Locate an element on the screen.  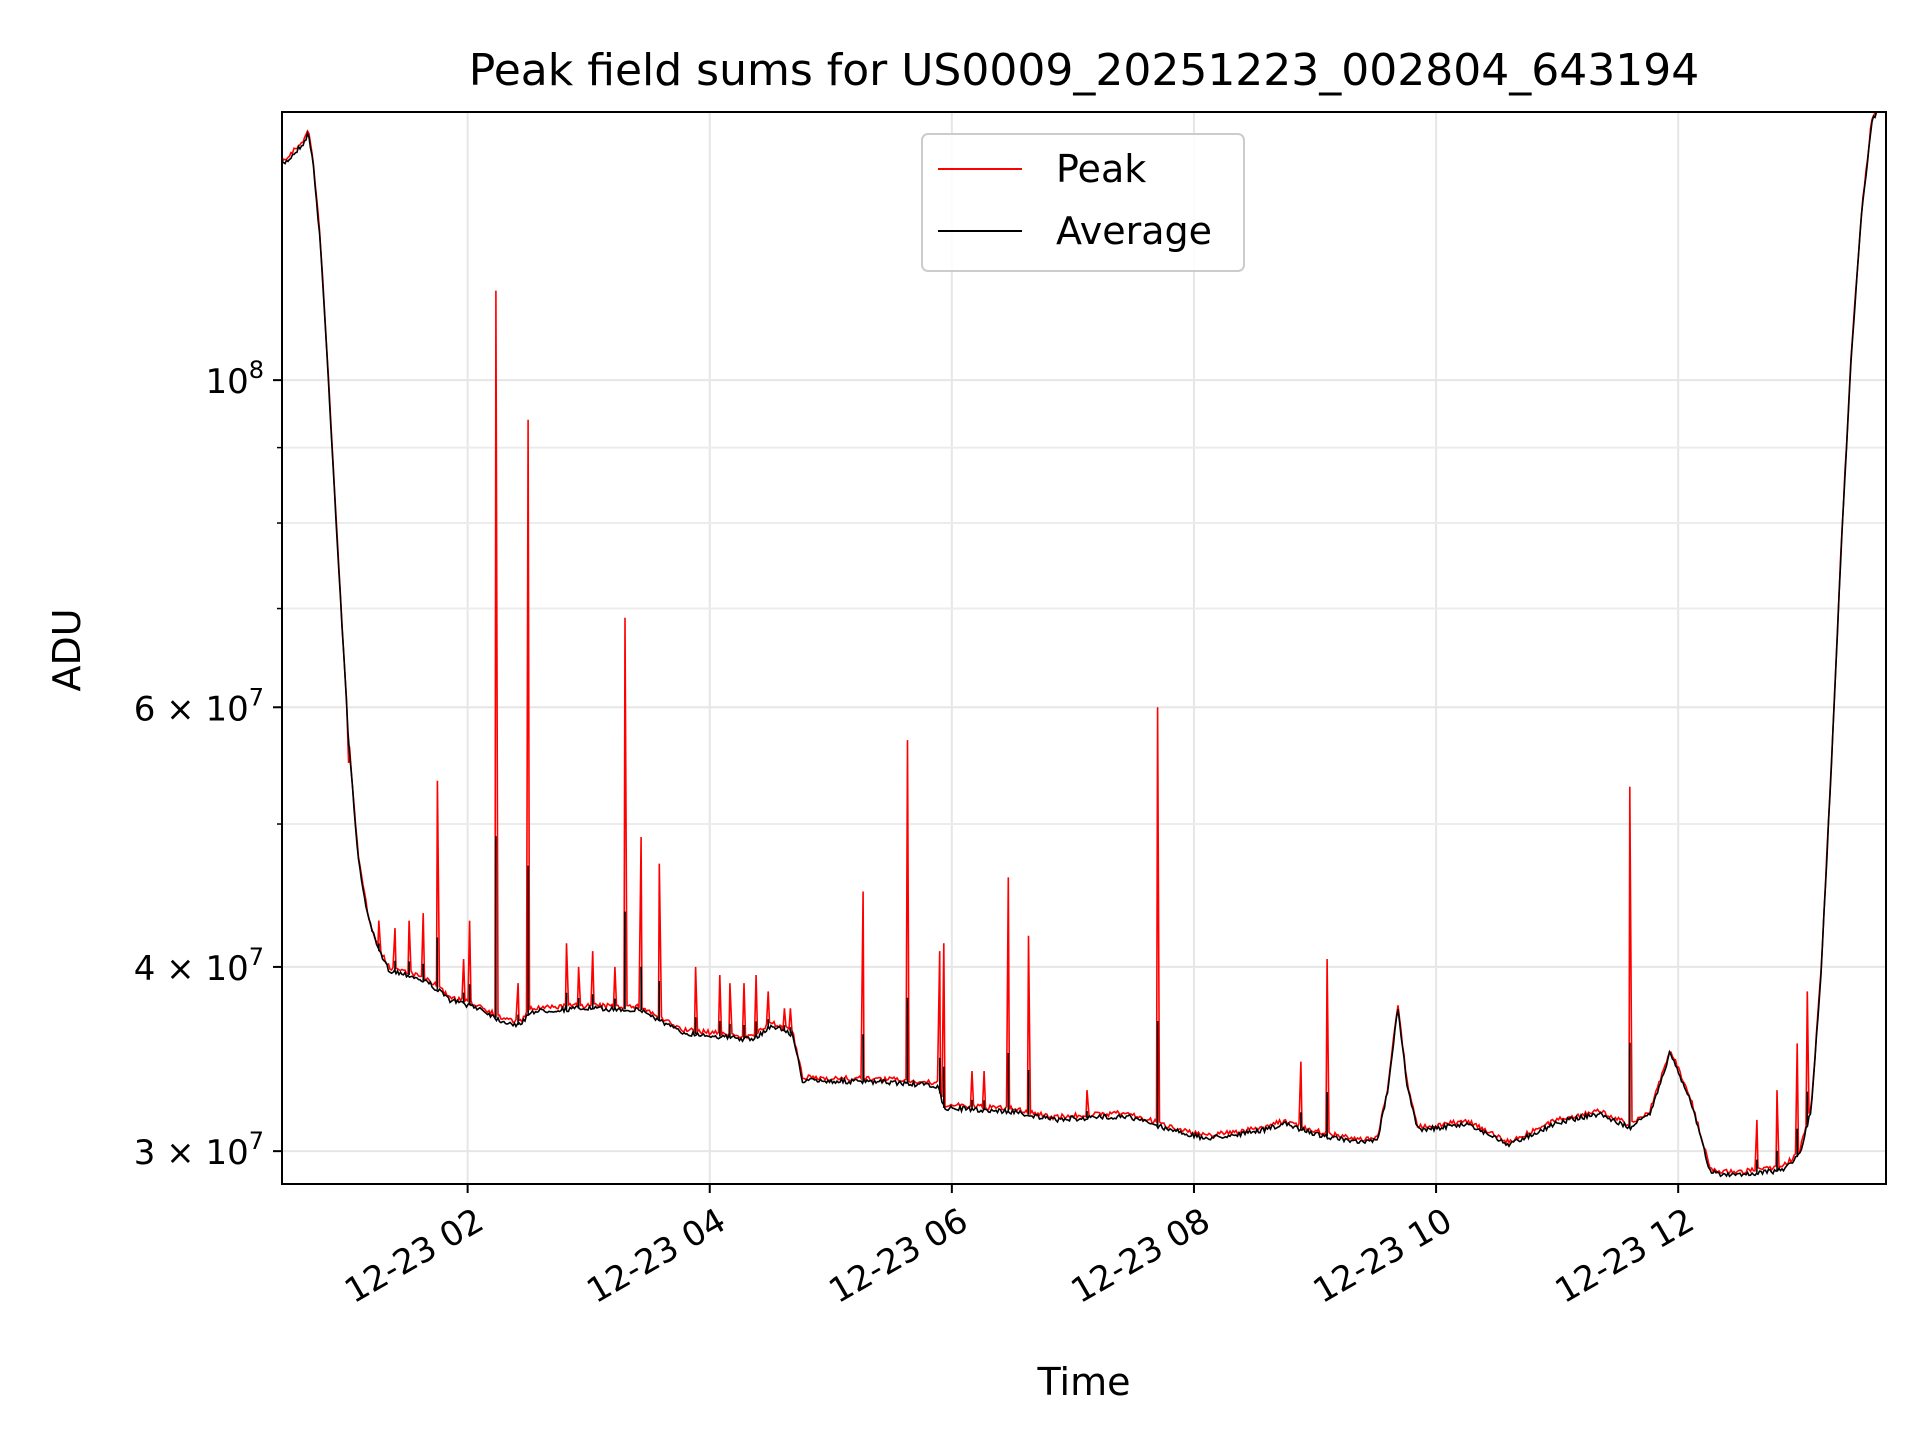
x-tick-label: 12-23 10 is located at coordinates (1383, 1256).